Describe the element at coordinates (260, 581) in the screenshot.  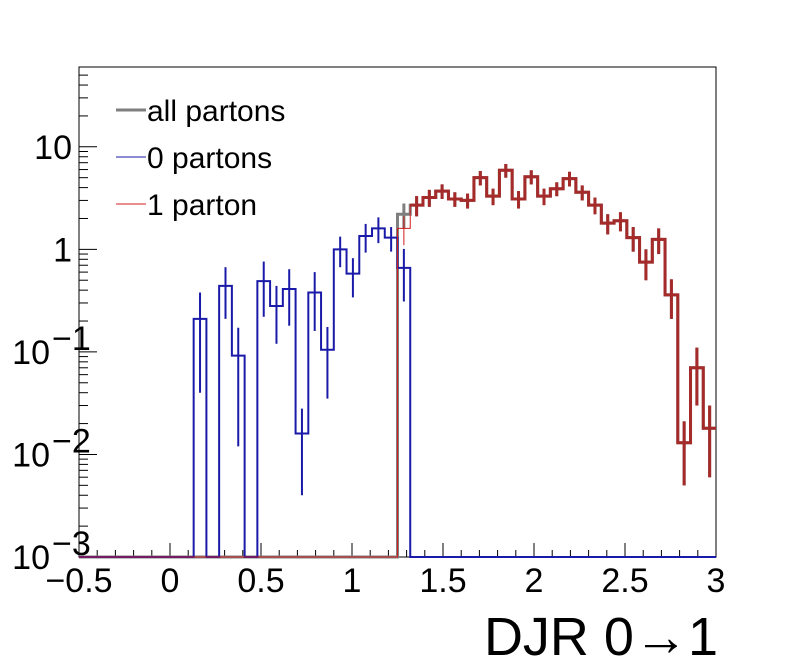
I see `x-tick-label: 0.5` at that location.